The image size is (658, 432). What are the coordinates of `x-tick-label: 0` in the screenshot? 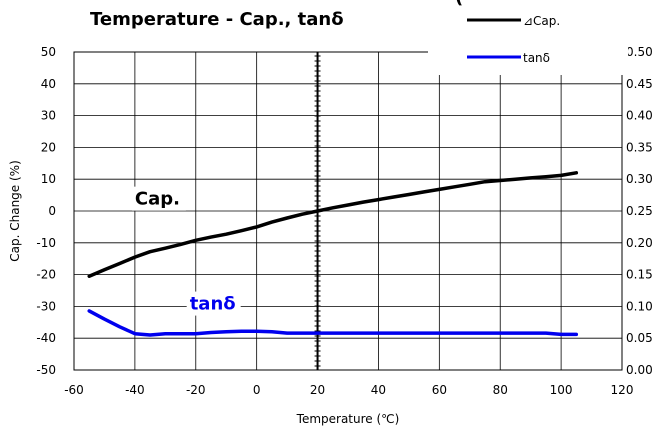 It's located at (257, 390).